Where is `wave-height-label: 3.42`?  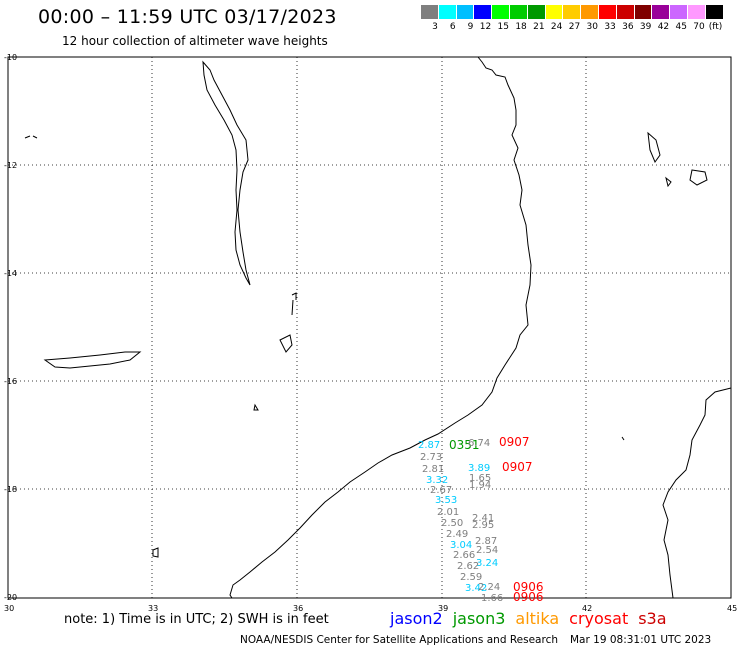
wave-height-label: 3.42 is located at coordinates (476, 588).